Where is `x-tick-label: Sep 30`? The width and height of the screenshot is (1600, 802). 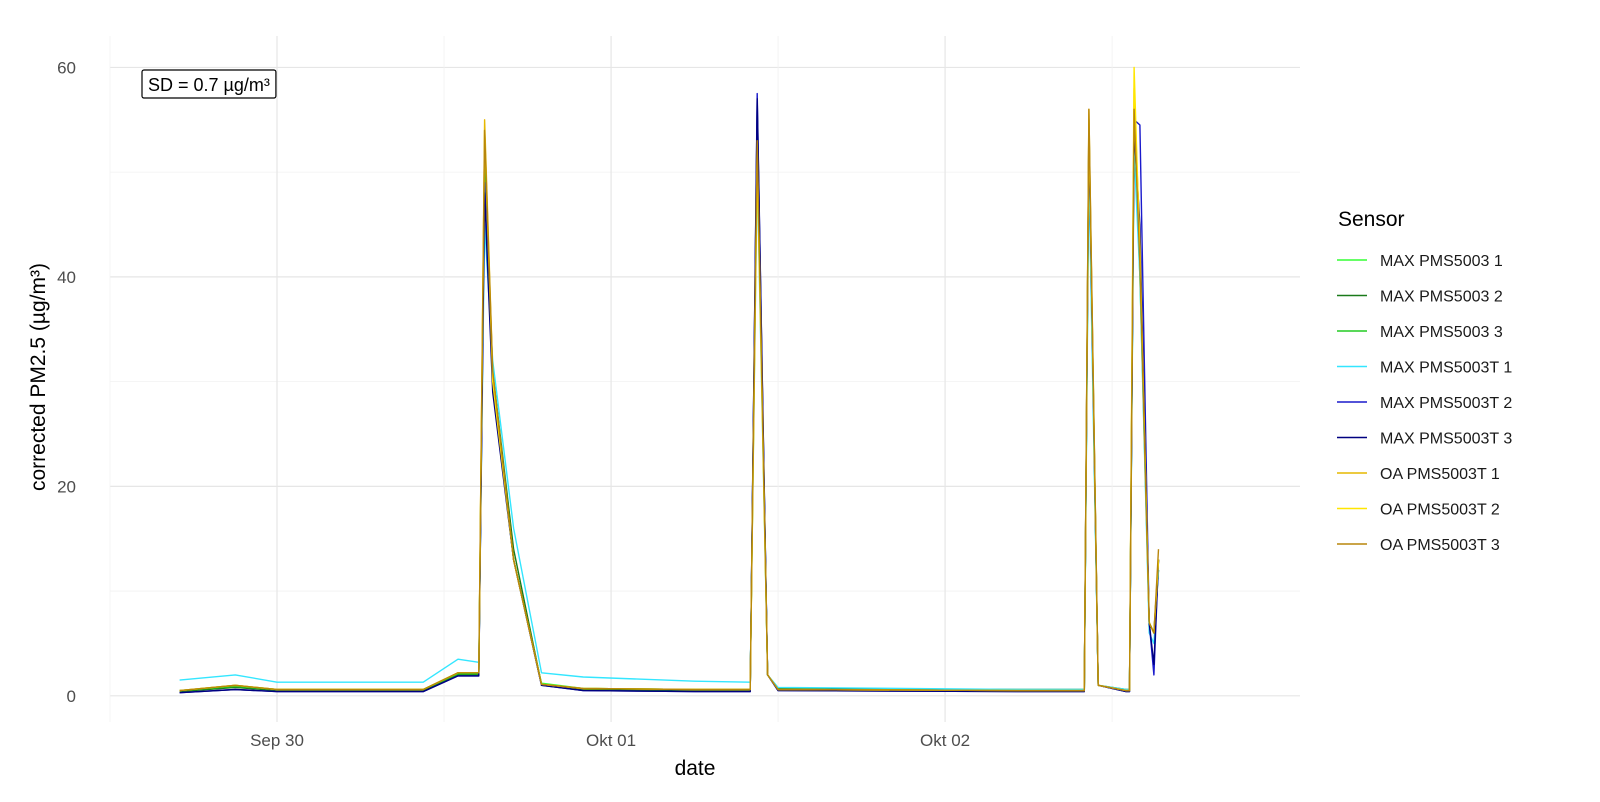
x-tick-label: Sep 30 is located at coordinates (277, 740).